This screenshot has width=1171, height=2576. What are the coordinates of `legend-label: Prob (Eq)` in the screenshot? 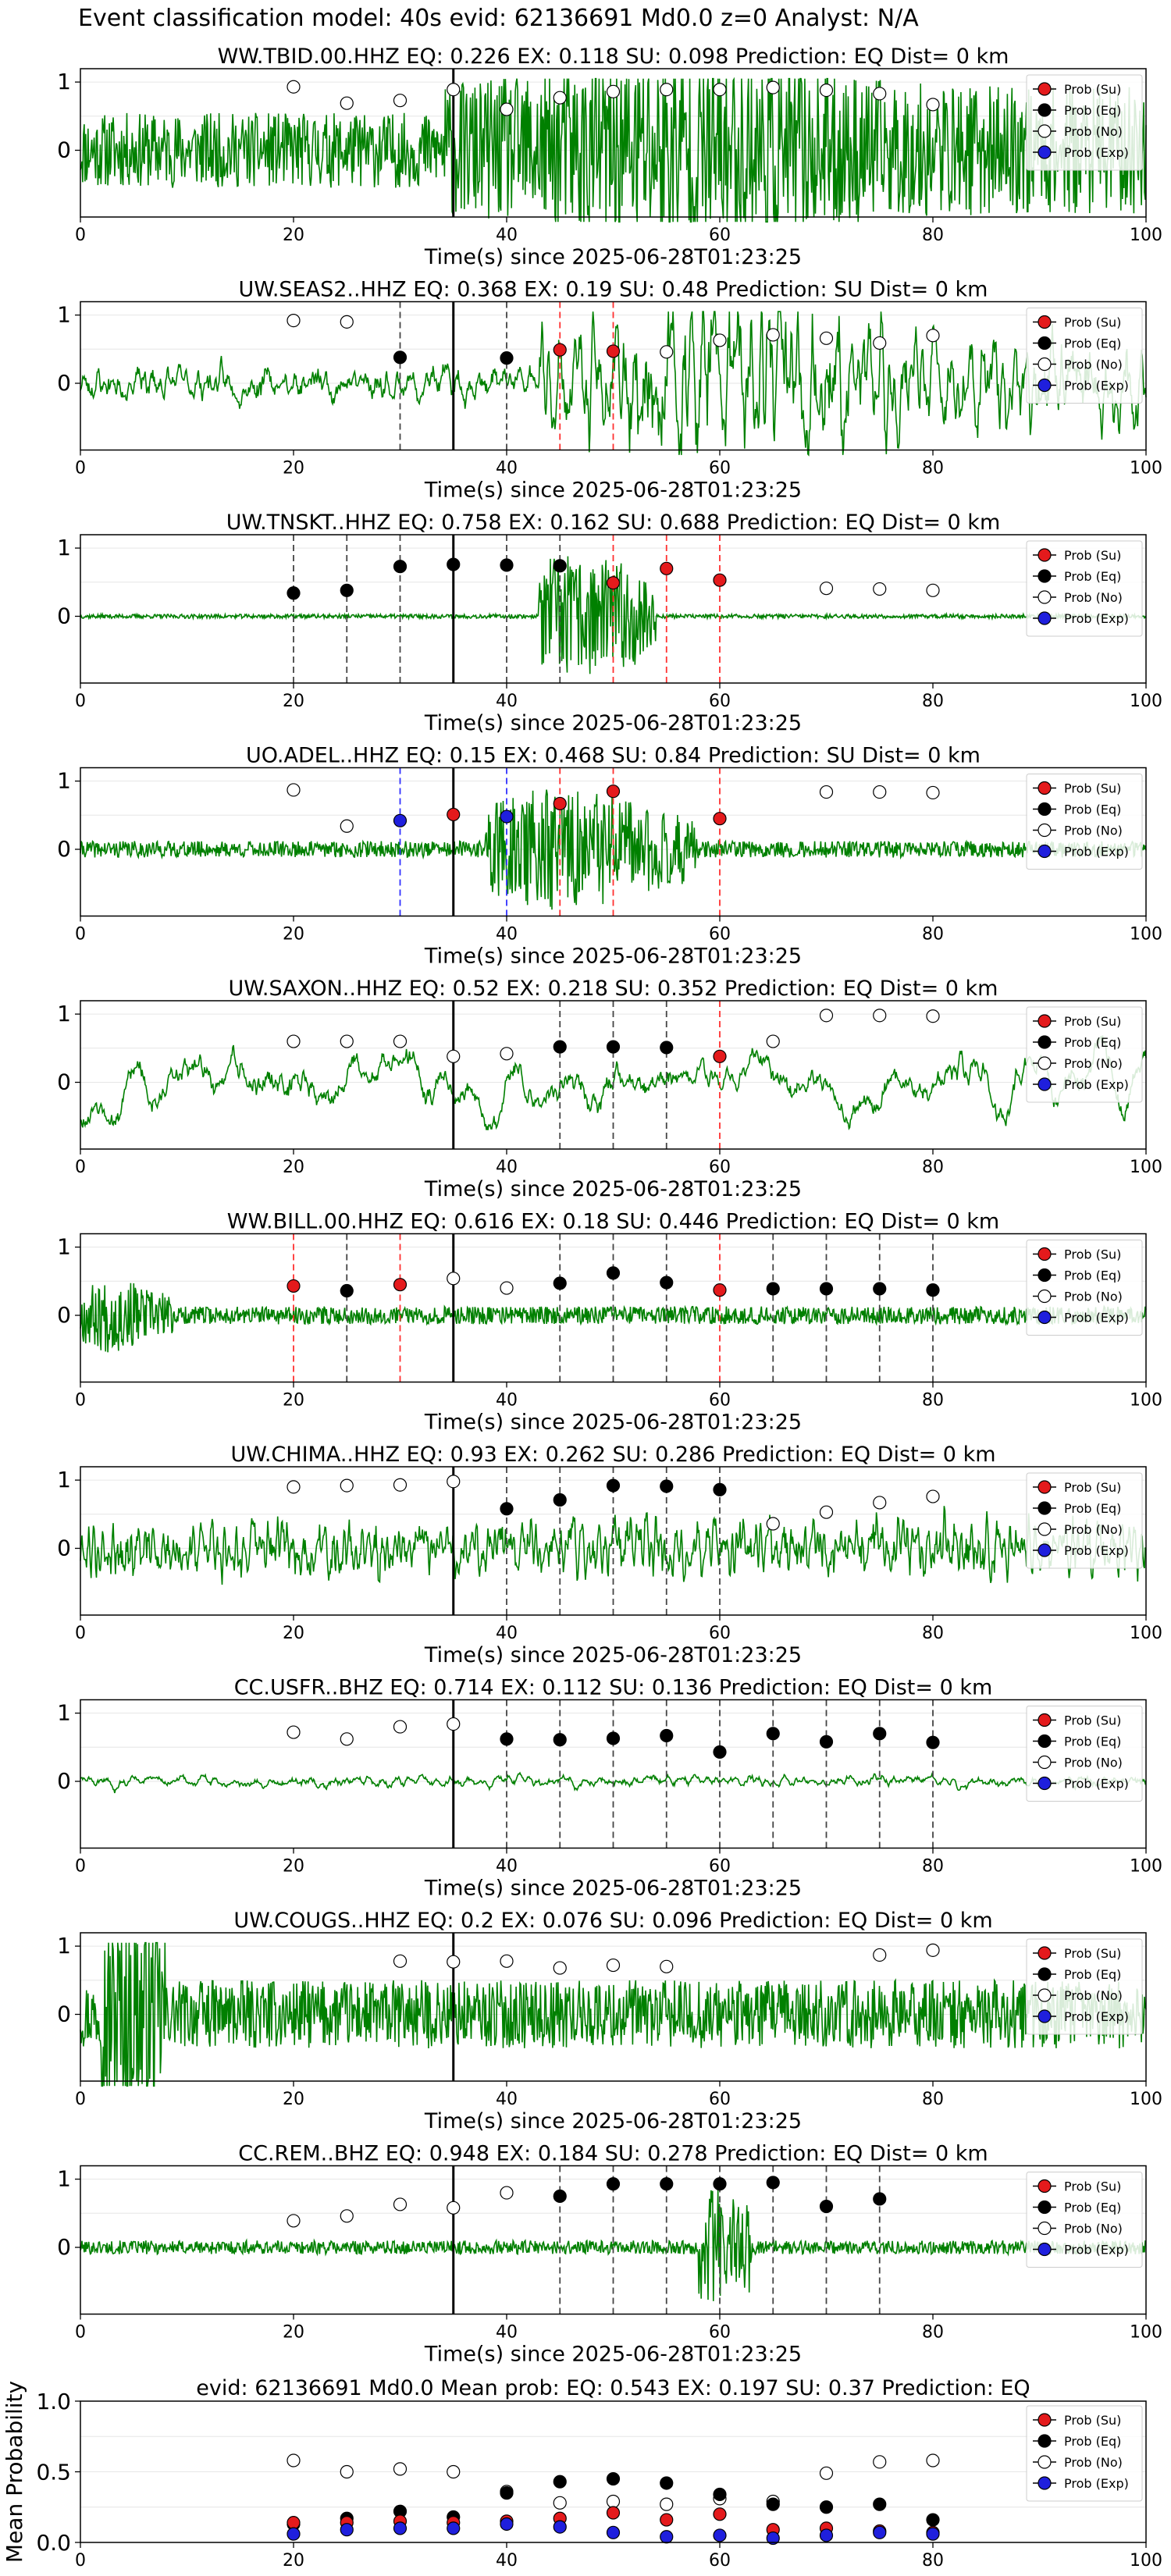 It's located at (1092, 576).